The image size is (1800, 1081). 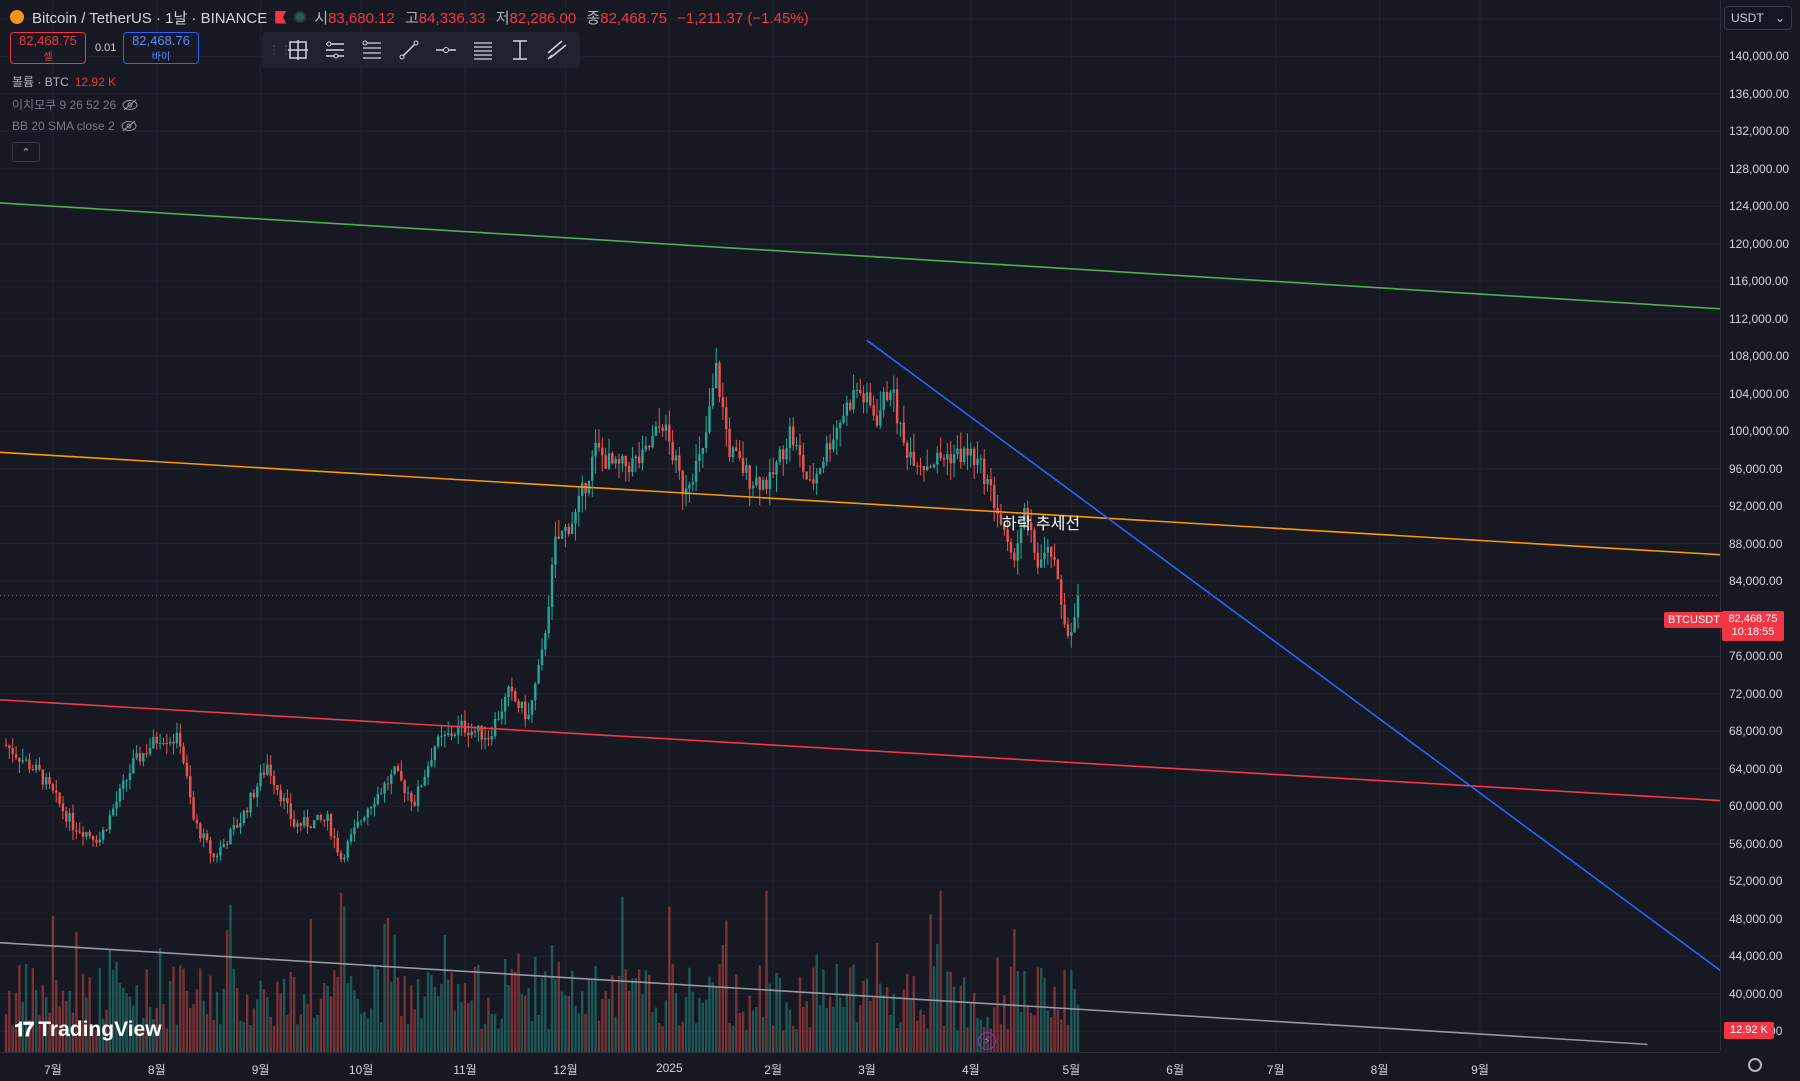 What do you see at coordinates (987, 1041) in the screenshot?
I see `lightning-icon: ⚡` at bounding box center [987, 1041].